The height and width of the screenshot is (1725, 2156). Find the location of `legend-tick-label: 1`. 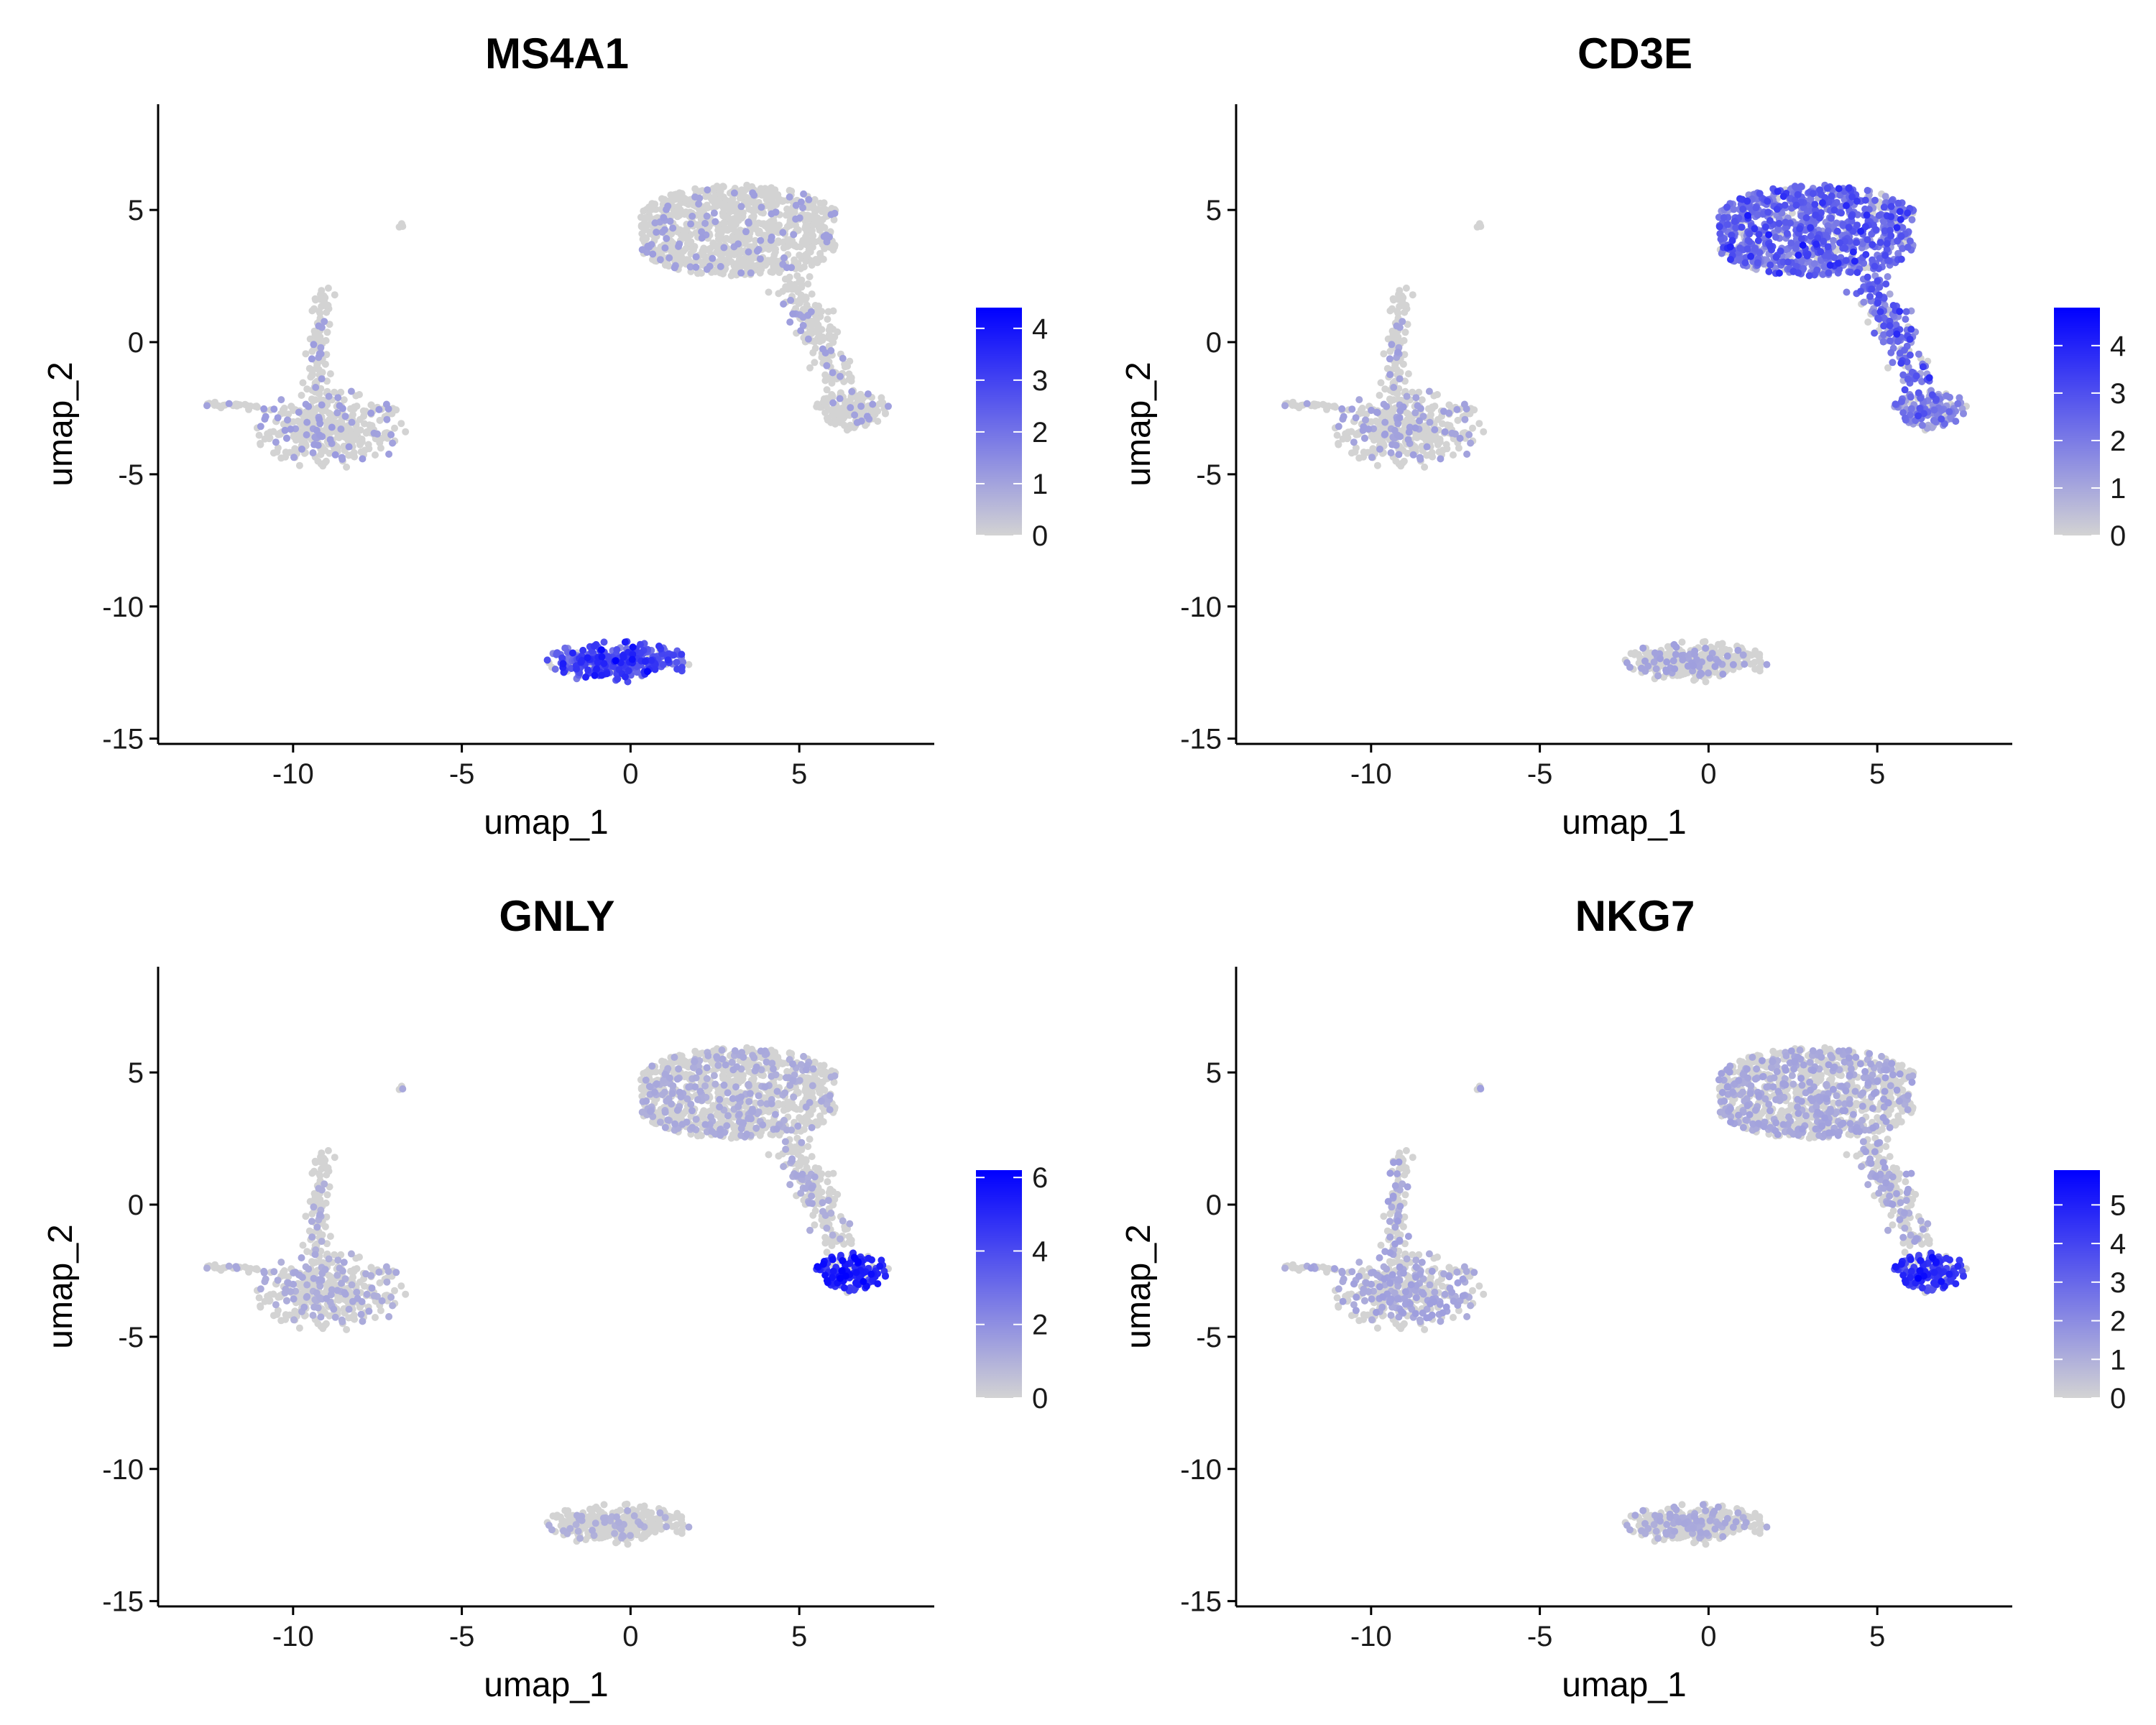

legend-tick-label: 1 is located at coordinates (1040, 484).